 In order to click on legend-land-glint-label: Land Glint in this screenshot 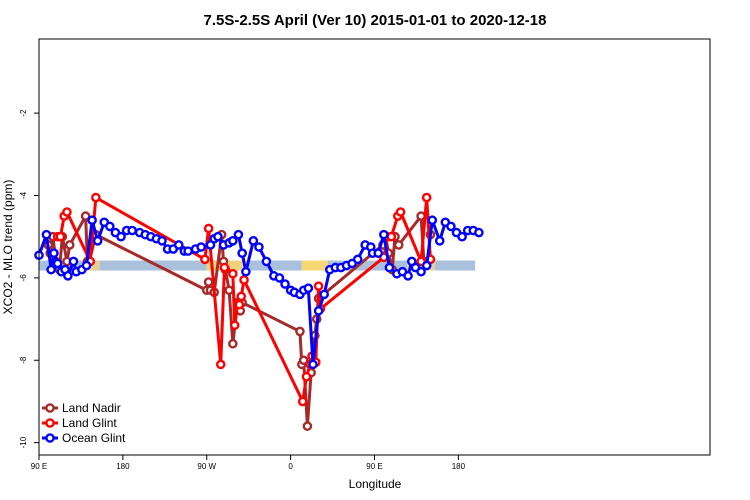, I will do `click(89, 423)`.